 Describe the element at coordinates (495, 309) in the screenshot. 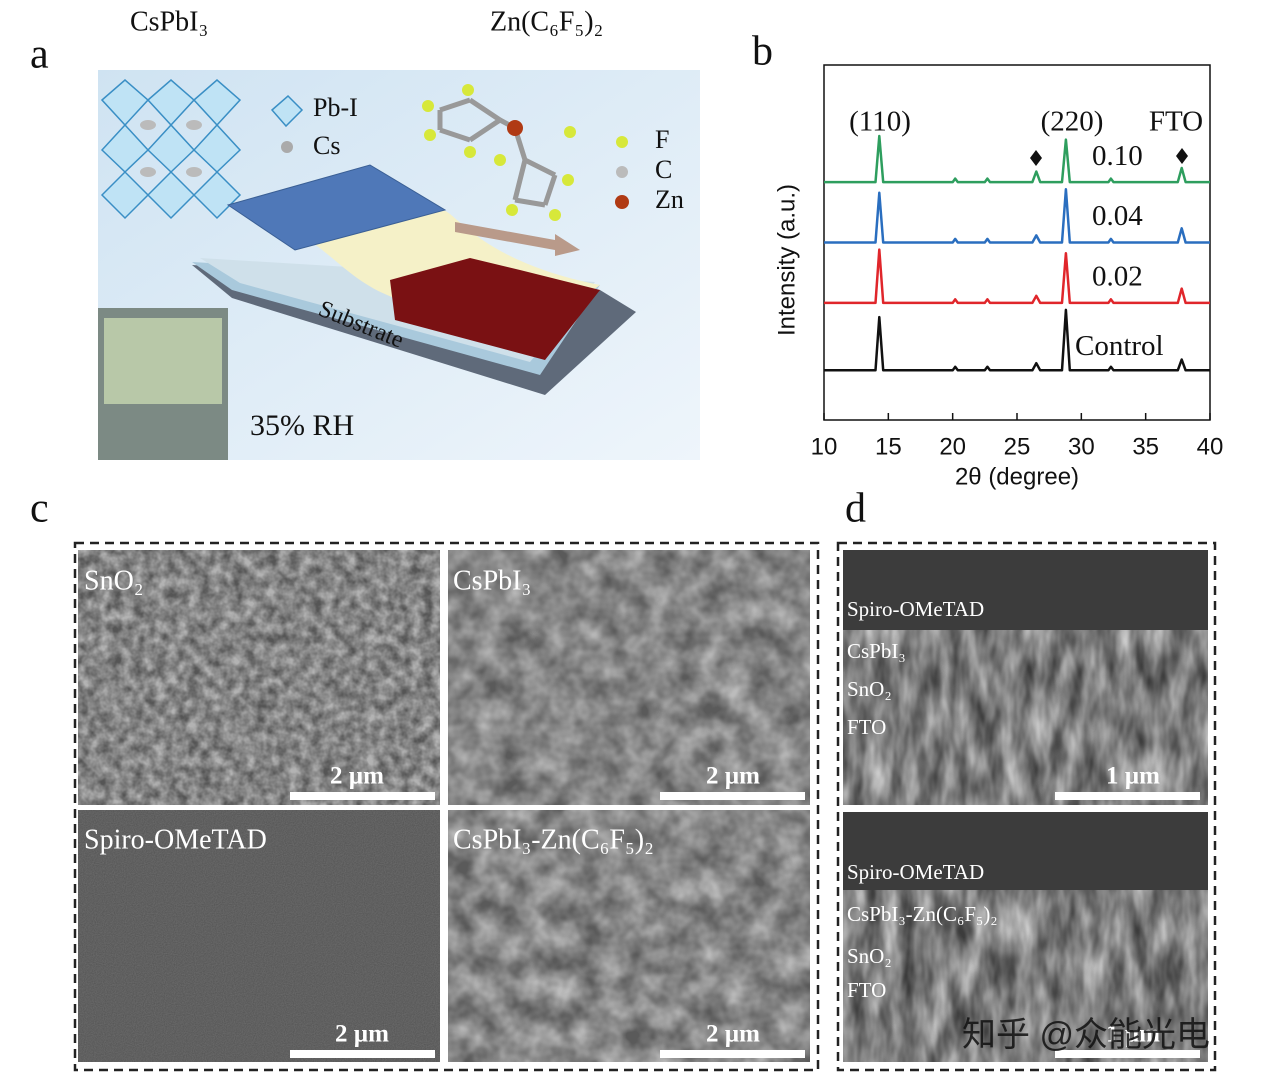

I see `perovskite-film` at that location.